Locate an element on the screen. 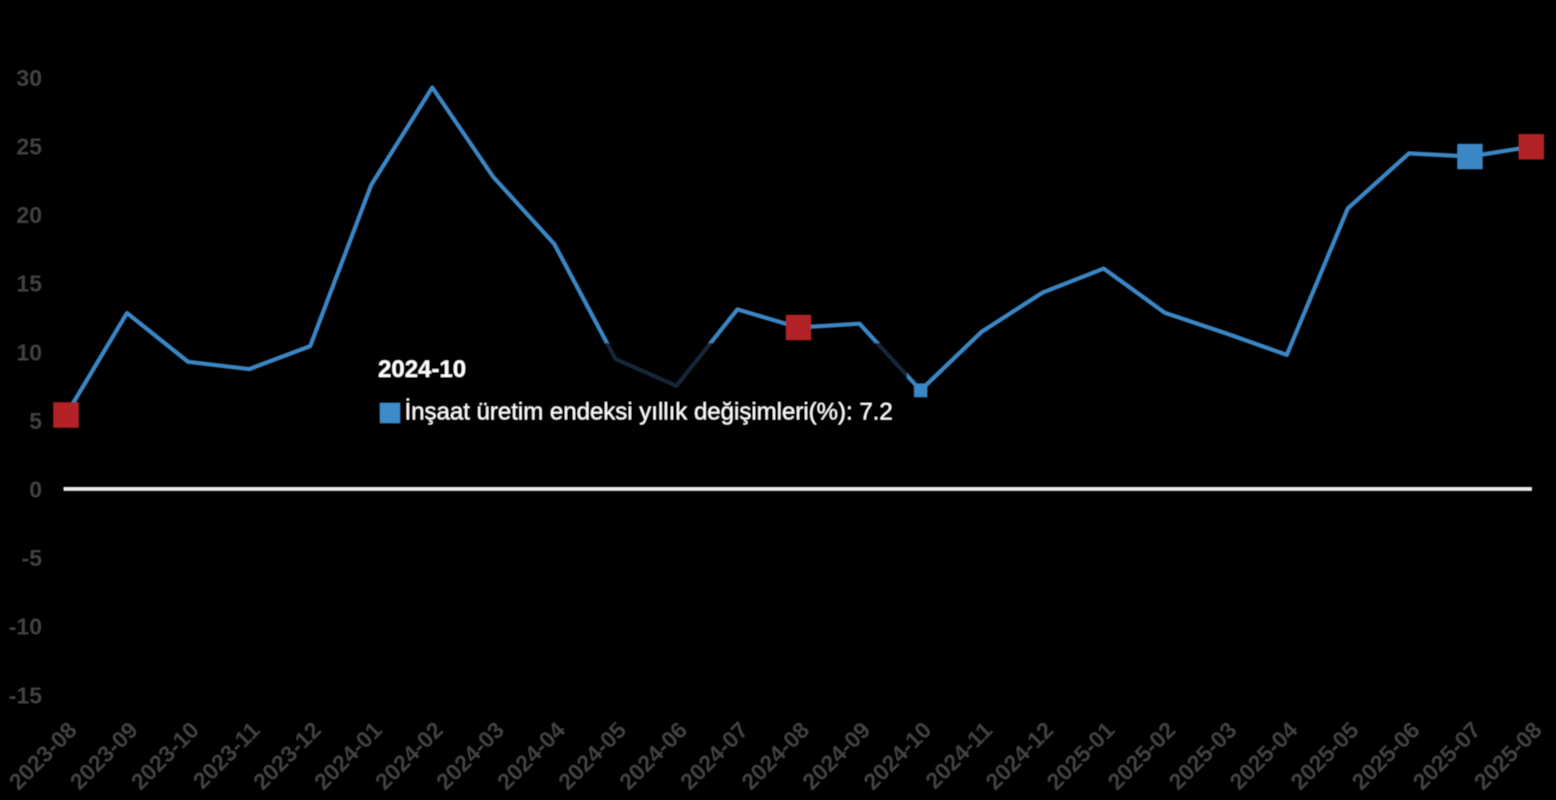  svg-text: -5 is located at coordinates (32, 558).